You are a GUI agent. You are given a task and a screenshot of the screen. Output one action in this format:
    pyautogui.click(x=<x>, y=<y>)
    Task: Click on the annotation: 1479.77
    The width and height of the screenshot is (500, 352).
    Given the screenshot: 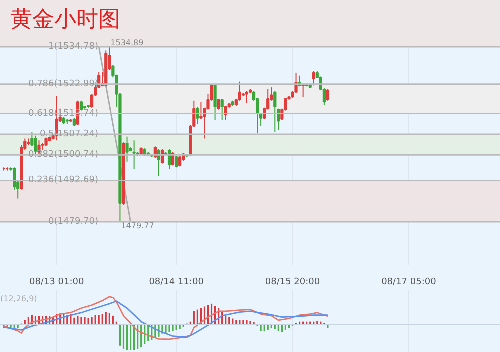 What is the action you would take?
    pyautogui.click(x=137, y=226)
    